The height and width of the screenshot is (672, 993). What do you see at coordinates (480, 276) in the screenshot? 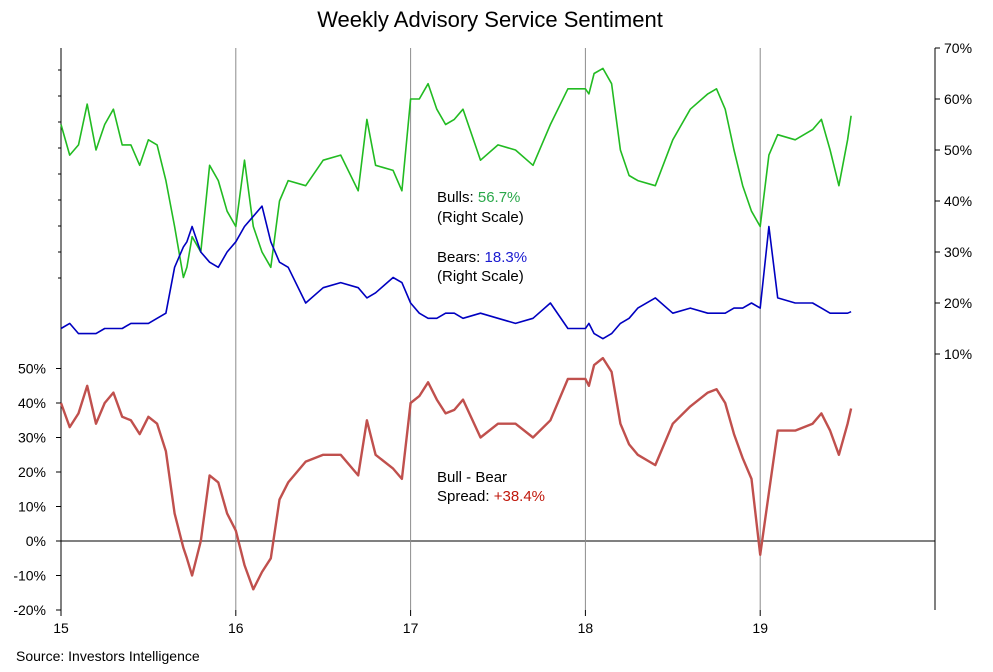
I see `bears-scale-note: (Right Scale)` at bounding box center [480, 276].